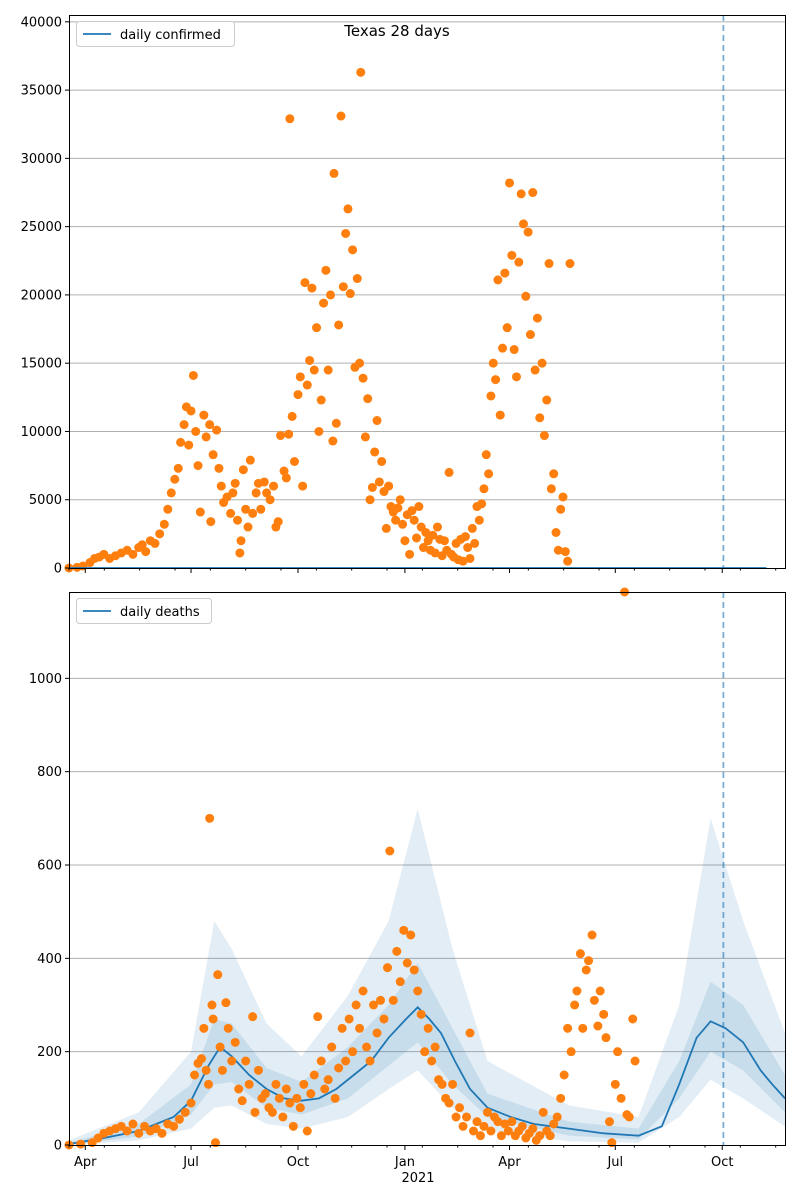 The height and width of the screenshot is (1200, 800). Describe the element at coordinates (614, 1162) in the screenshot. I see `x-tick-label: Jul` at that location.